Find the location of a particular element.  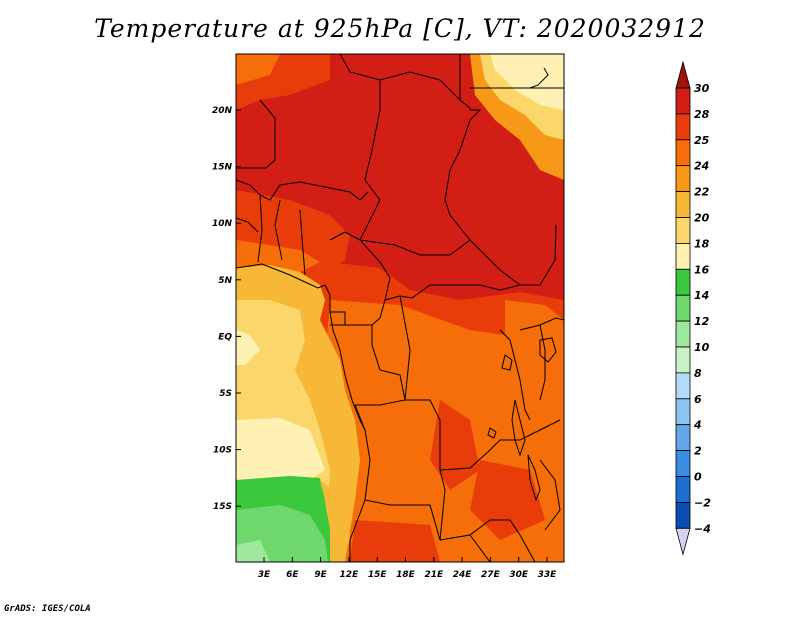

colorbar-label: 28 is located at coordinates (702, 114).